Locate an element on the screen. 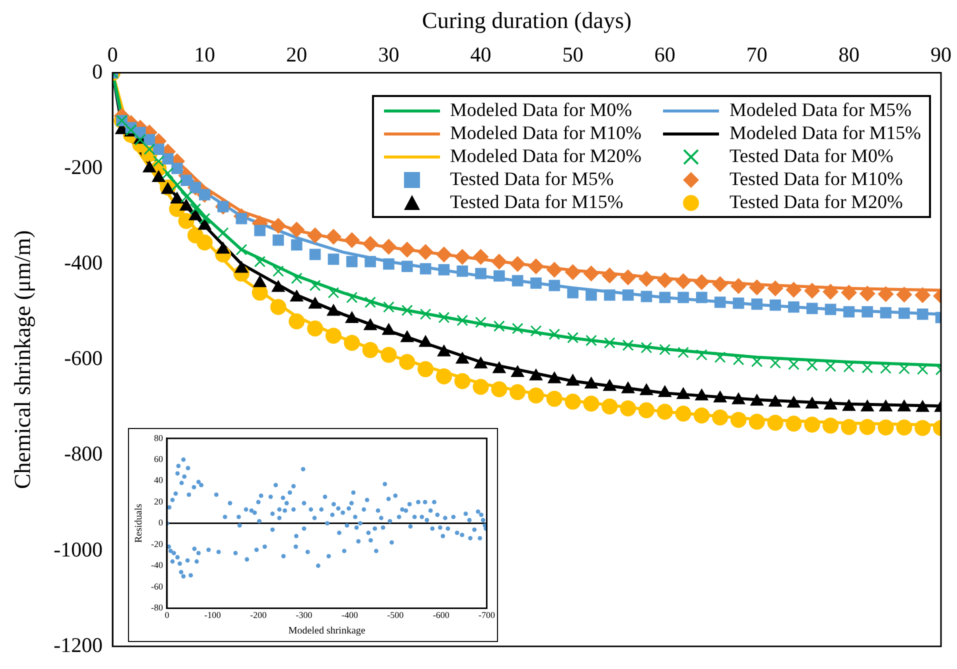  x-tick-label: -200 is located at coordinates (259, 615).